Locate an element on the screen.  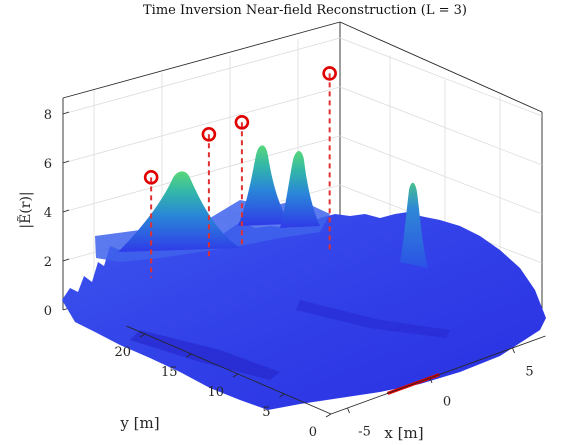
y-axis-line is located at coordinates (229, 370).